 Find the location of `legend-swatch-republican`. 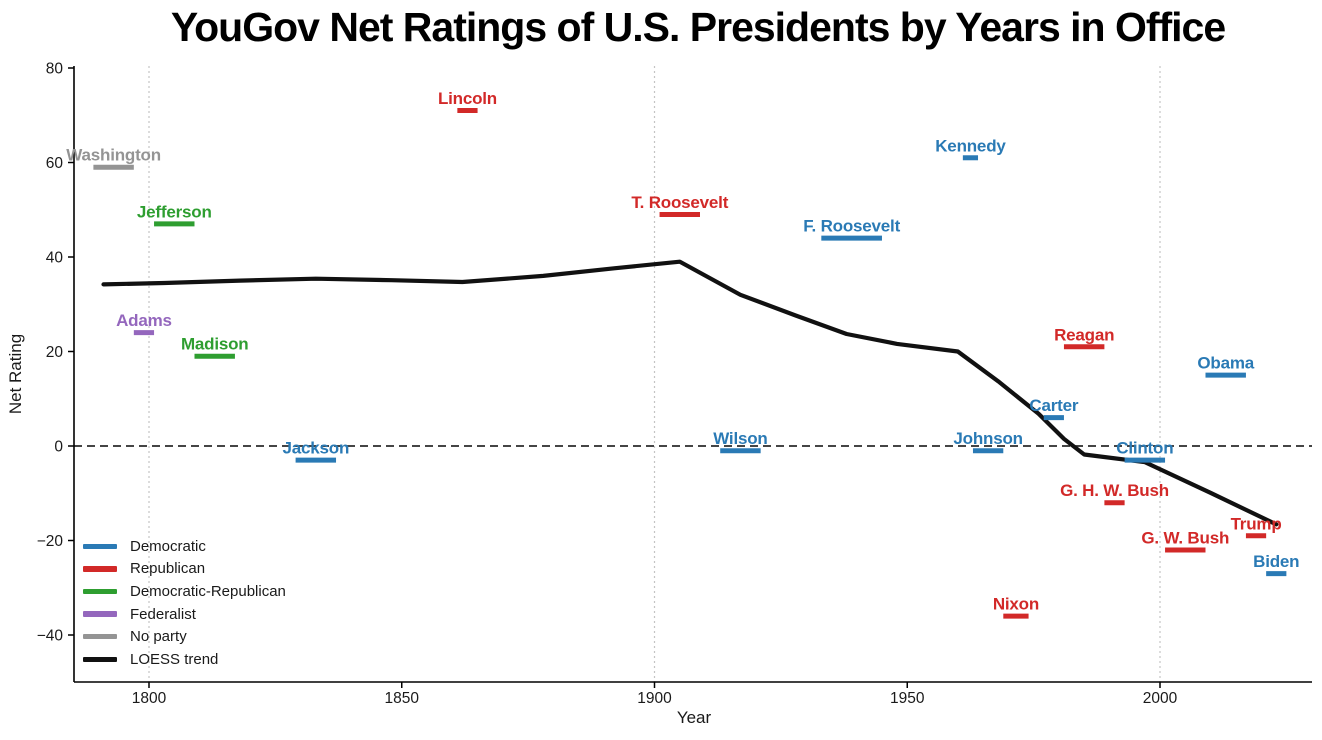

legend-swatch-republican is located at coordinates (100, 569).